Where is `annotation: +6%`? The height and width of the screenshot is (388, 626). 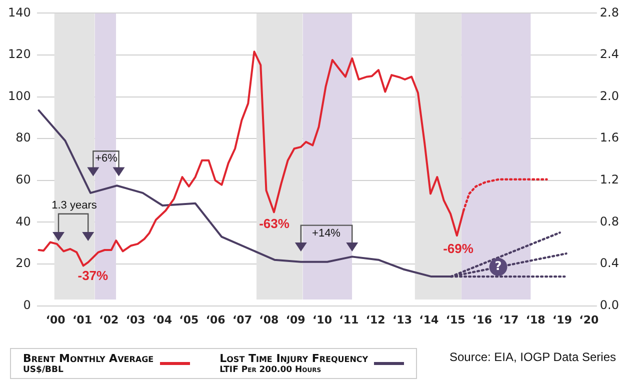
annotation: +6% is located at coordinates (106, 158).